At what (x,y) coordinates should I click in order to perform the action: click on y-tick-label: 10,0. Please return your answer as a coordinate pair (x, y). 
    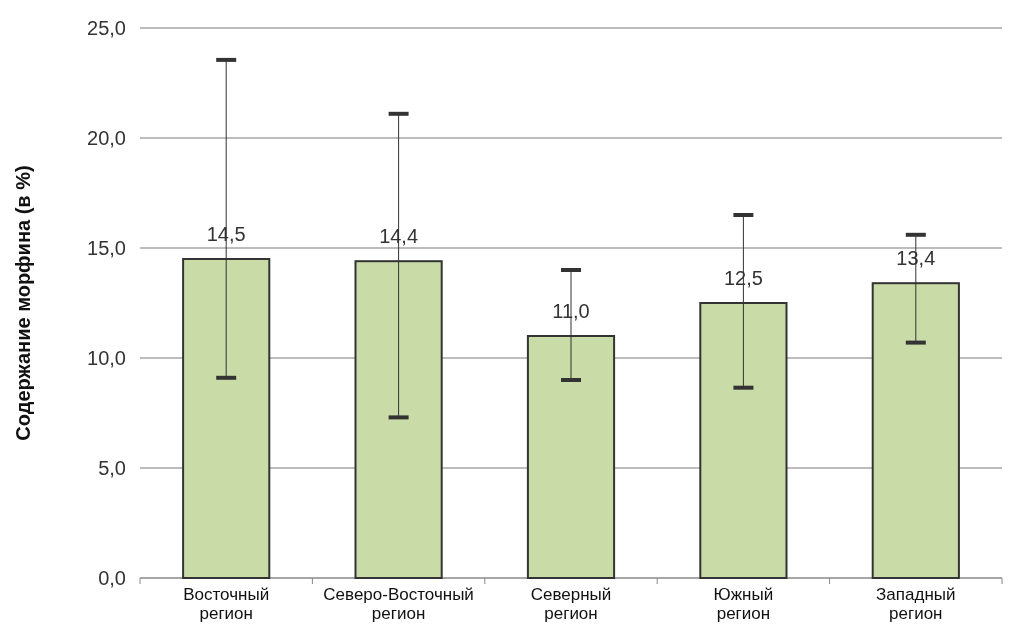
    Looking at the image, I should click on (106, 357).